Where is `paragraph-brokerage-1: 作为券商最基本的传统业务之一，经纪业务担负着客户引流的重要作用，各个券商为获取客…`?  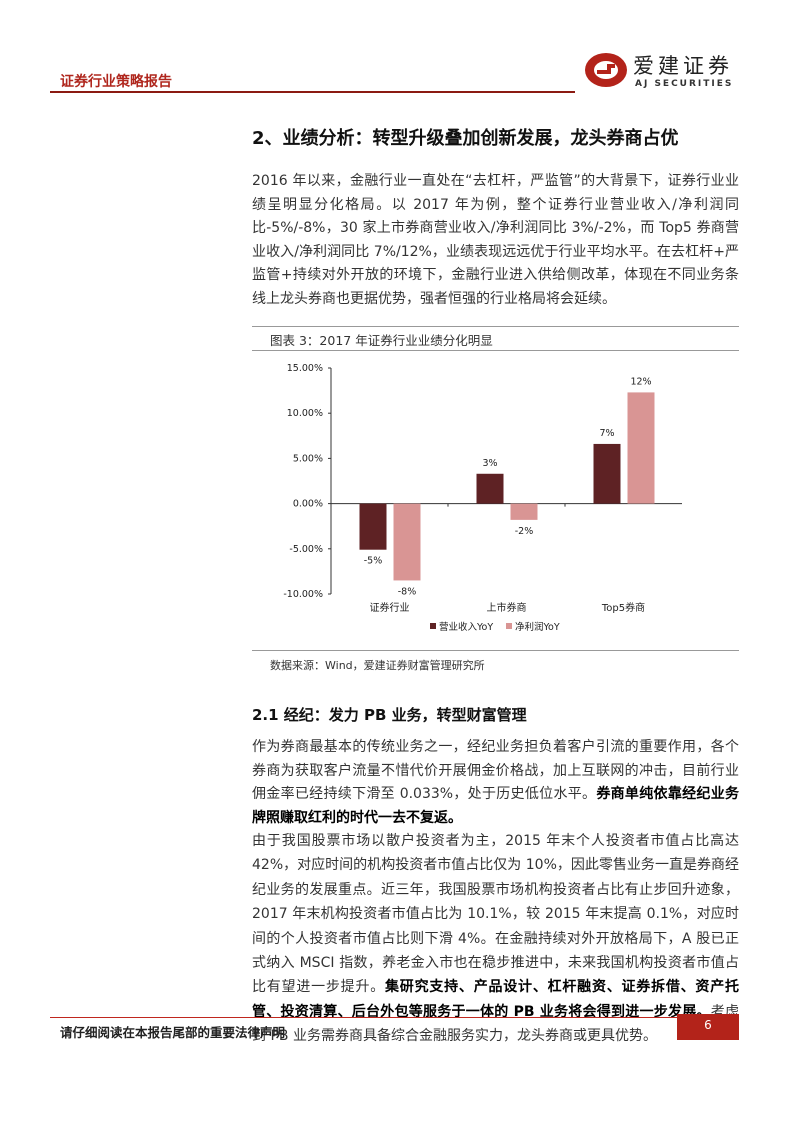 paragraph-brokerage-1: 作为券商最基本的传统业务之一，经纪业务担负着客户引流的重要作用，各个券商为获取客… is located at coordinates (495, 783).